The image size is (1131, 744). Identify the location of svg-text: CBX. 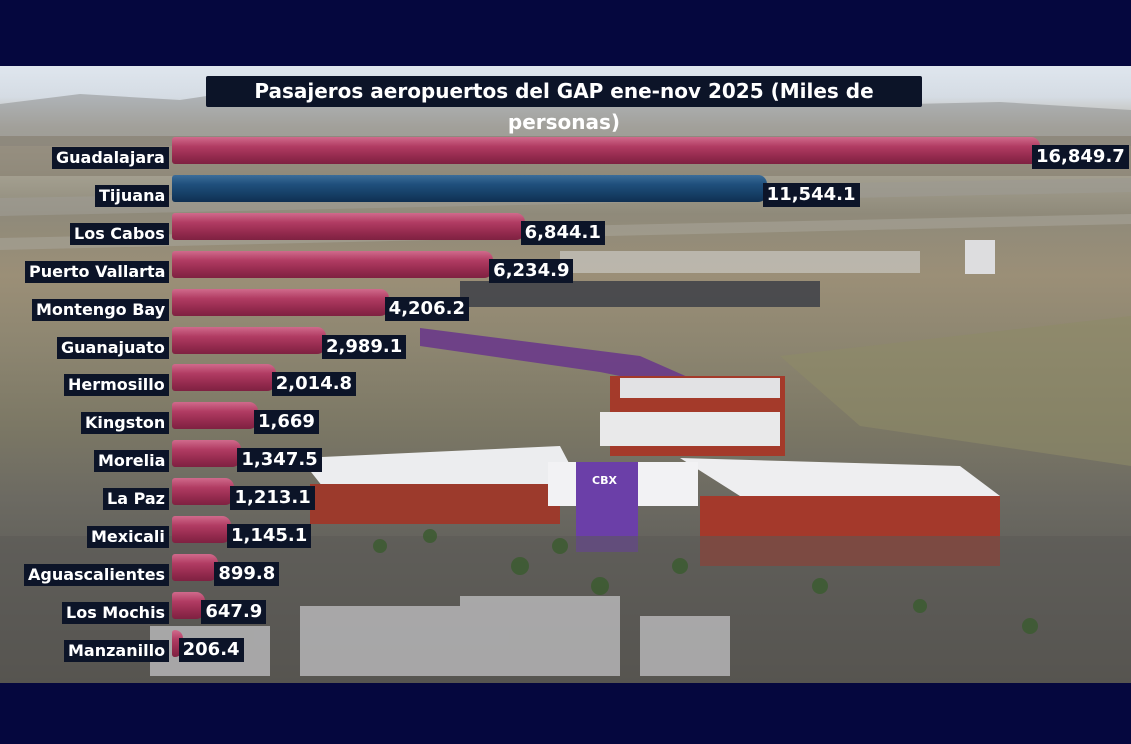
(604, 480).